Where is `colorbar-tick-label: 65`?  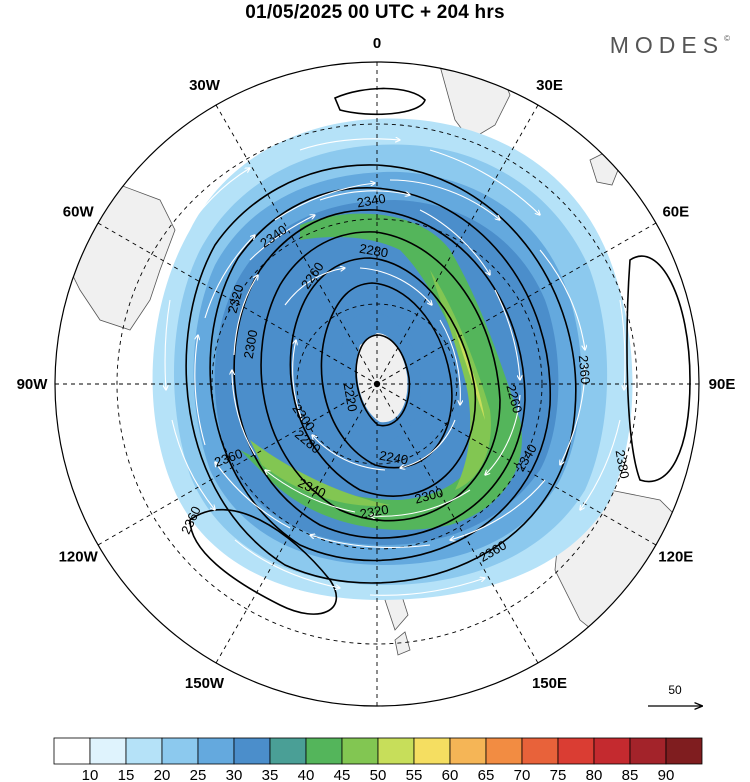
colorbar-tick-label: 65 is located at coordinates (486, 774).